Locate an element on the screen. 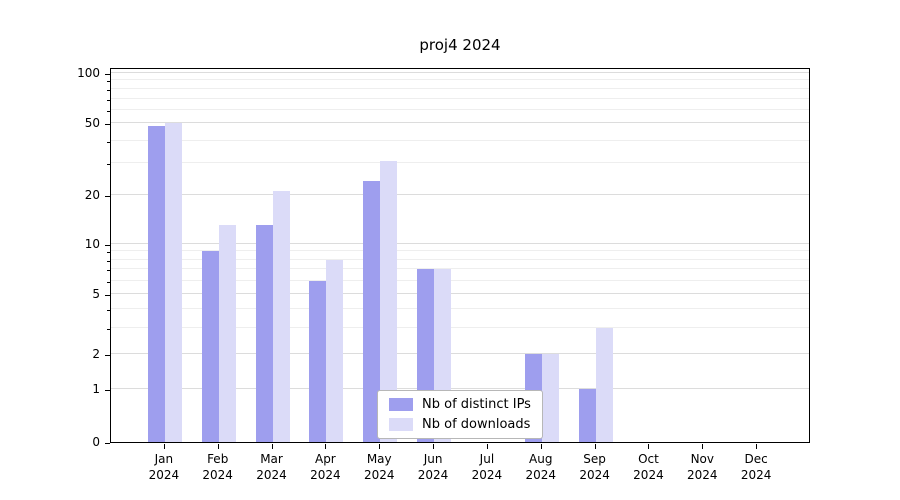 This screenshot has width=900, height=500. legend-swatch-downloads is located at coordinates (401, 424).